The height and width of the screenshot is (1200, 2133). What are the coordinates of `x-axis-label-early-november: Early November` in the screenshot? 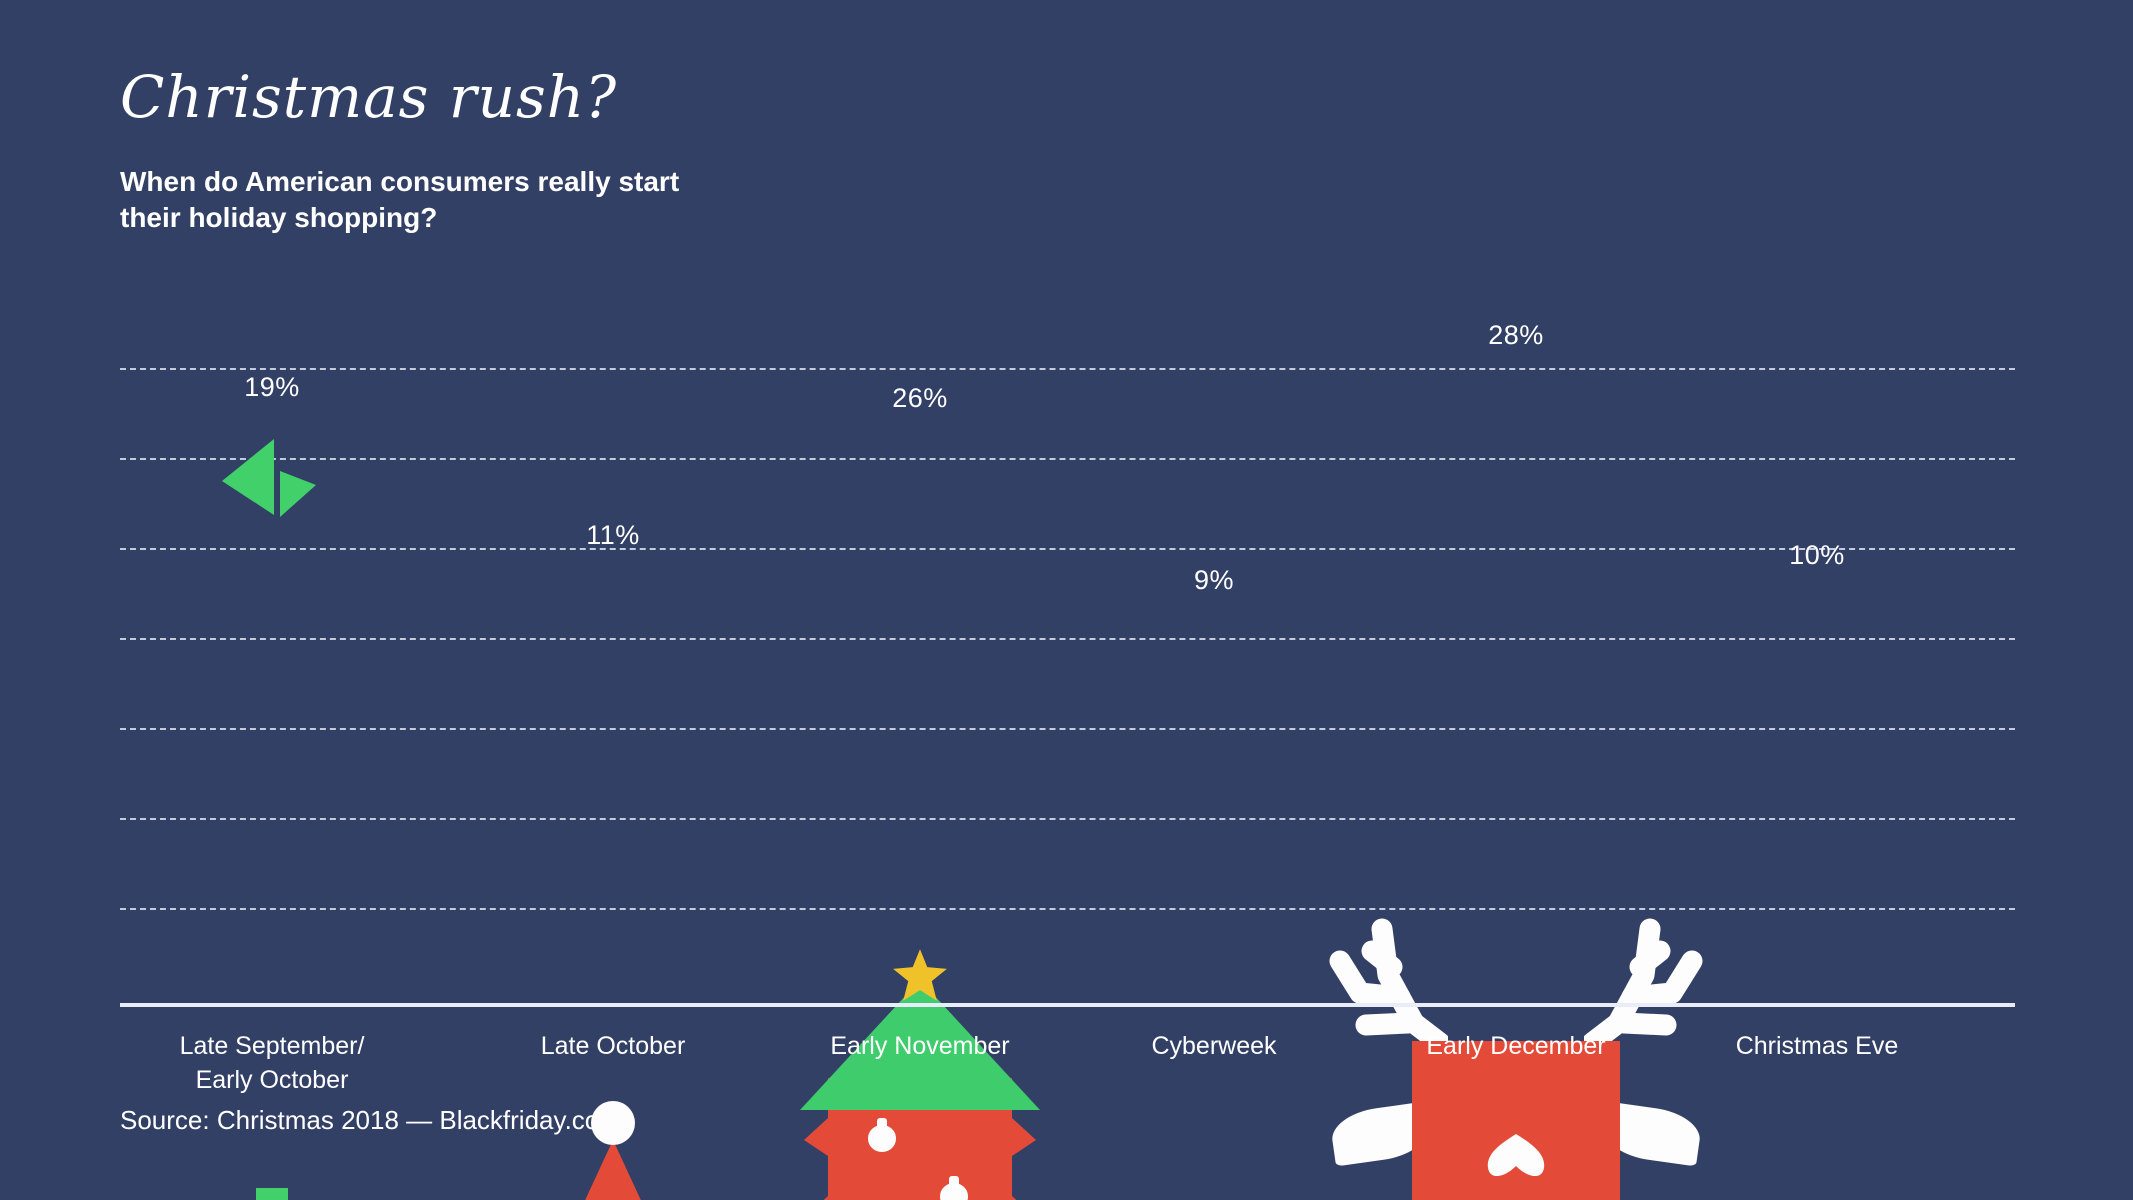 It's located at (920, 1047).